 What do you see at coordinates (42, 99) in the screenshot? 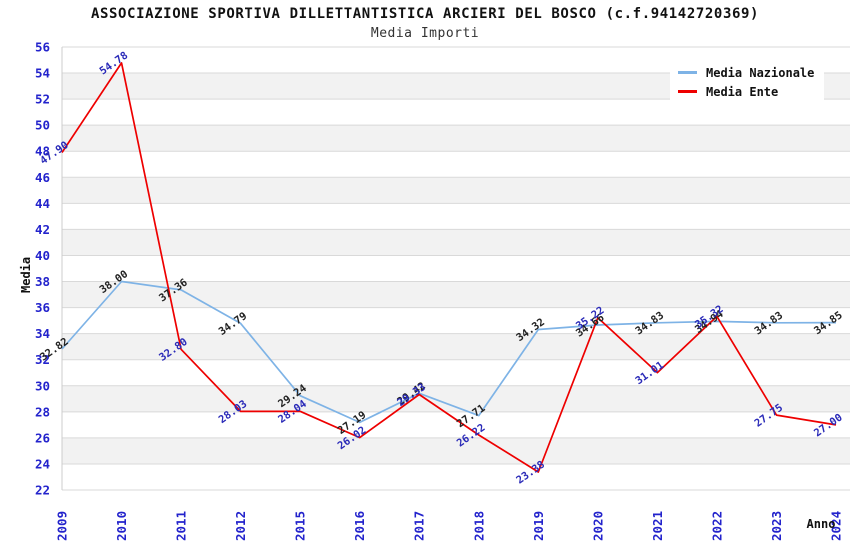
I see `y-axis-tick-label: 52` at bounding box center [42, 99].